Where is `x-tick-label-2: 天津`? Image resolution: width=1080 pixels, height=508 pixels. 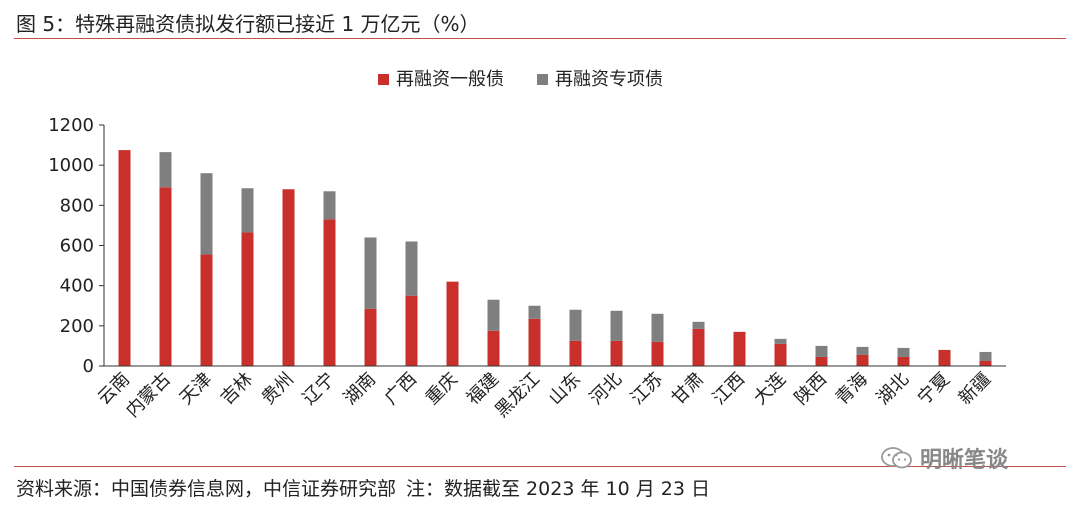 x-tick-label-2: 天津 is located at coordinates (196, 389).